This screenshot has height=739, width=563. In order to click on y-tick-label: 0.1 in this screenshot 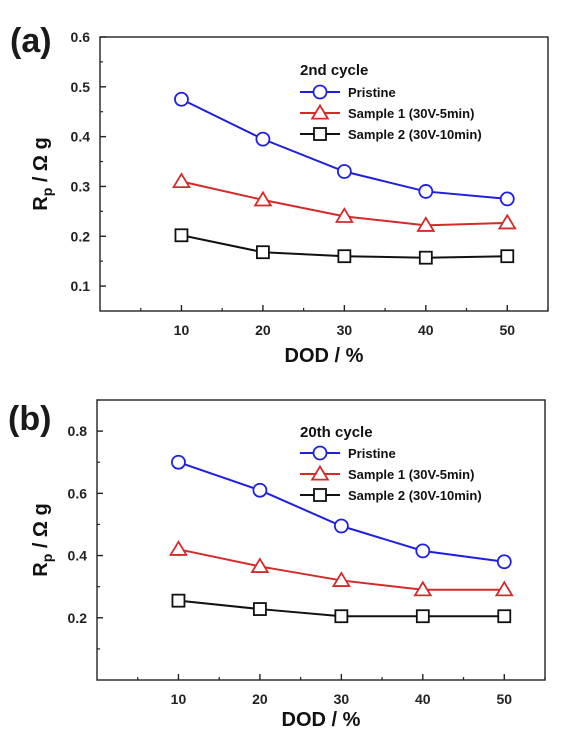, I will do `click(81, 286)`.